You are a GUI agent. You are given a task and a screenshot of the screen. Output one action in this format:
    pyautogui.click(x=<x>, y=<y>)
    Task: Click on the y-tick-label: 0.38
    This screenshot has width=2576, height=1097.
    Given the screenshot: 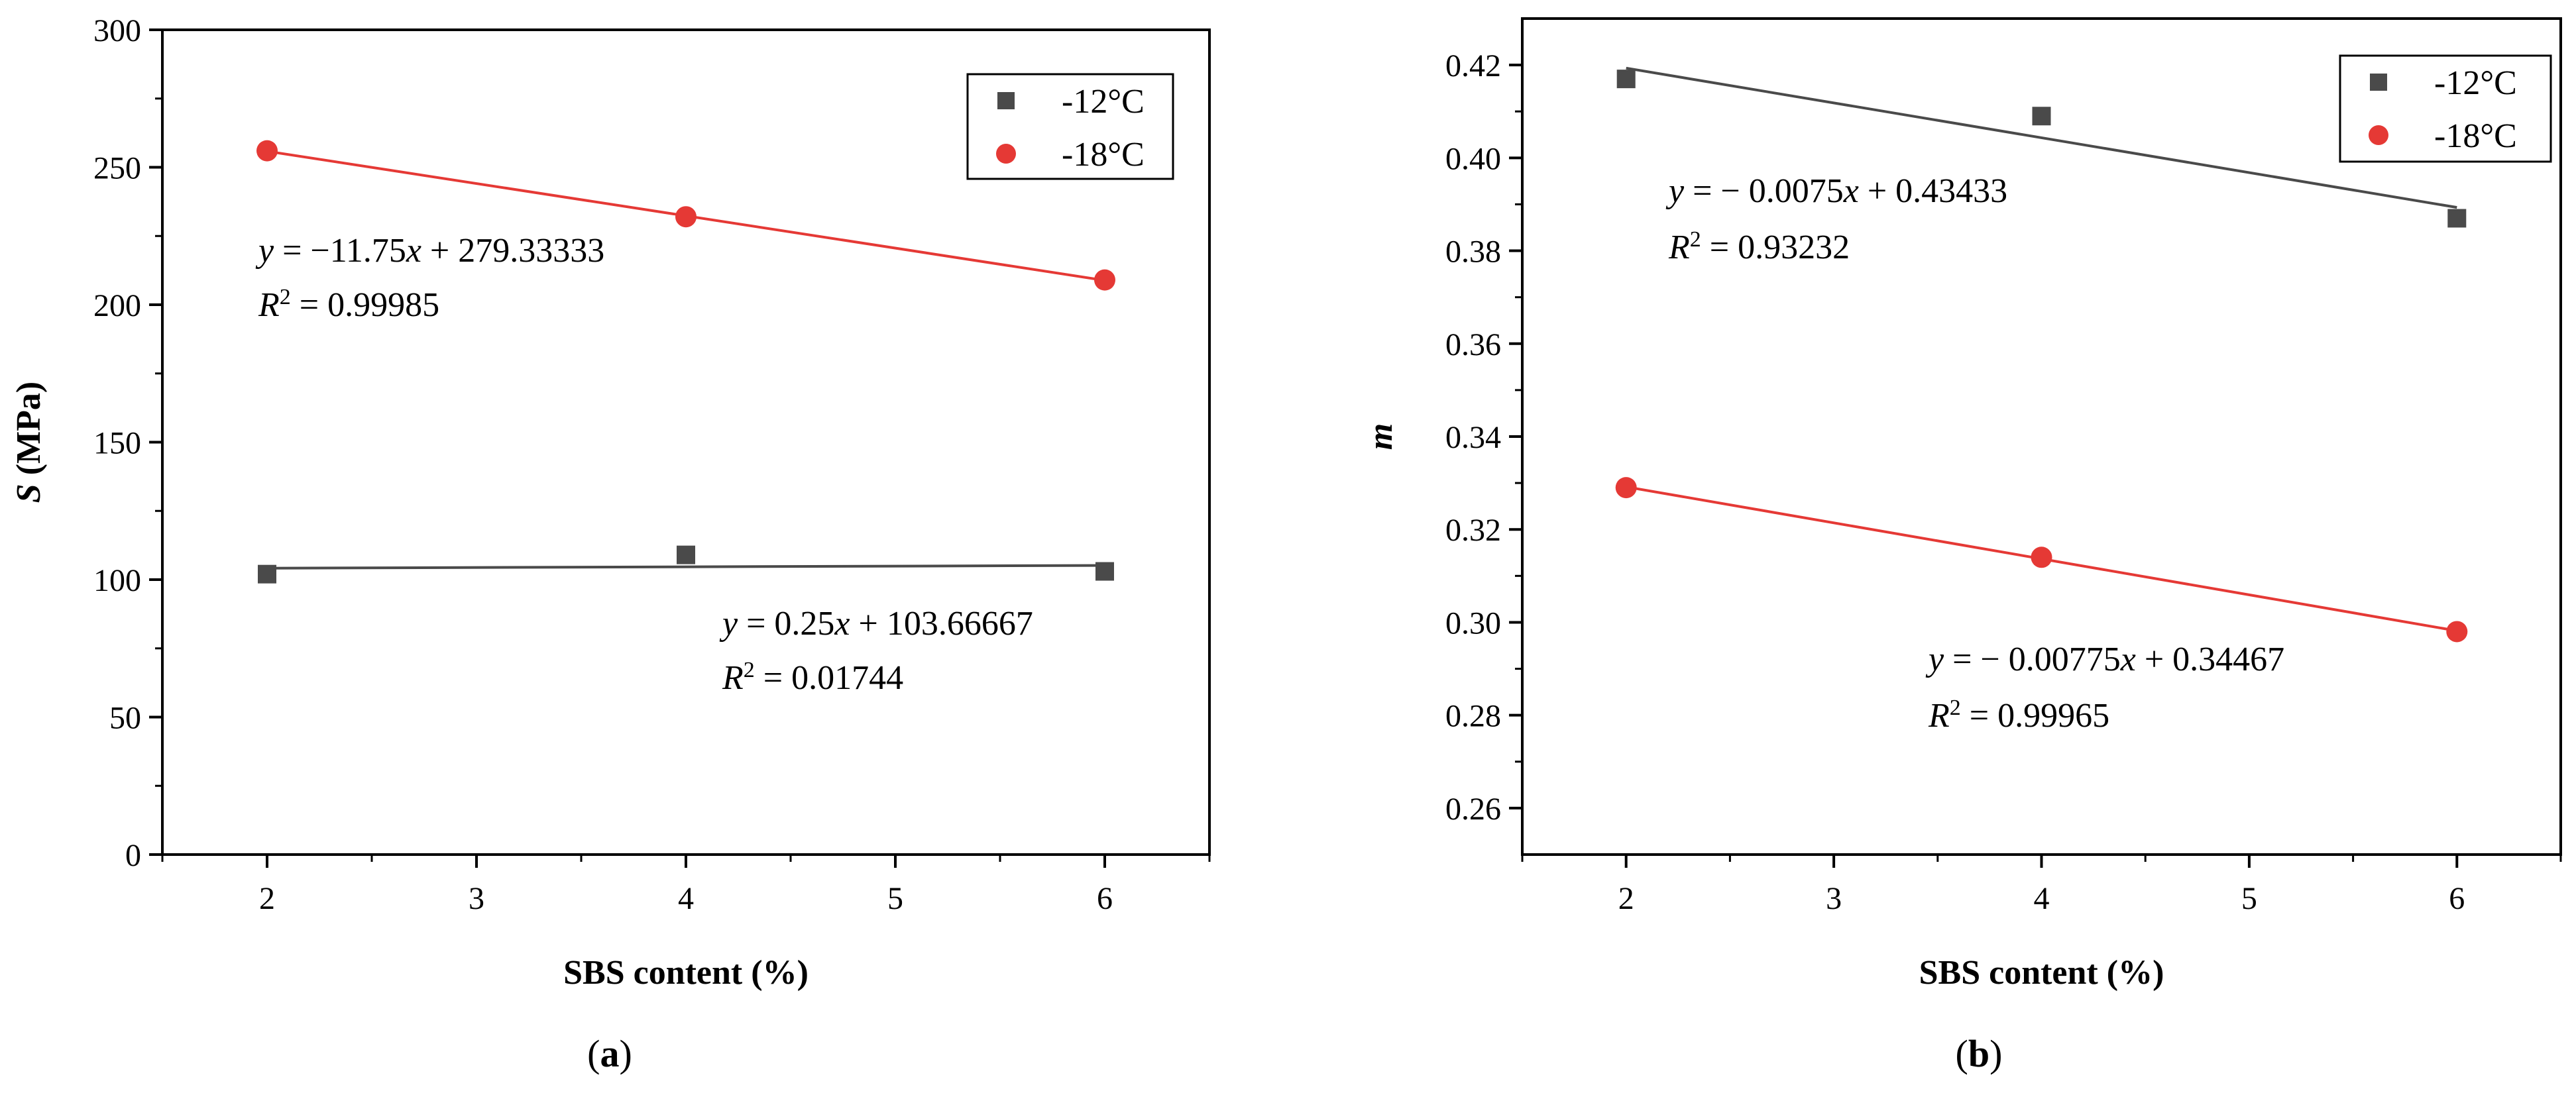 What is the action you would take?
    pyautogui.click(x=1473, y=253)
    